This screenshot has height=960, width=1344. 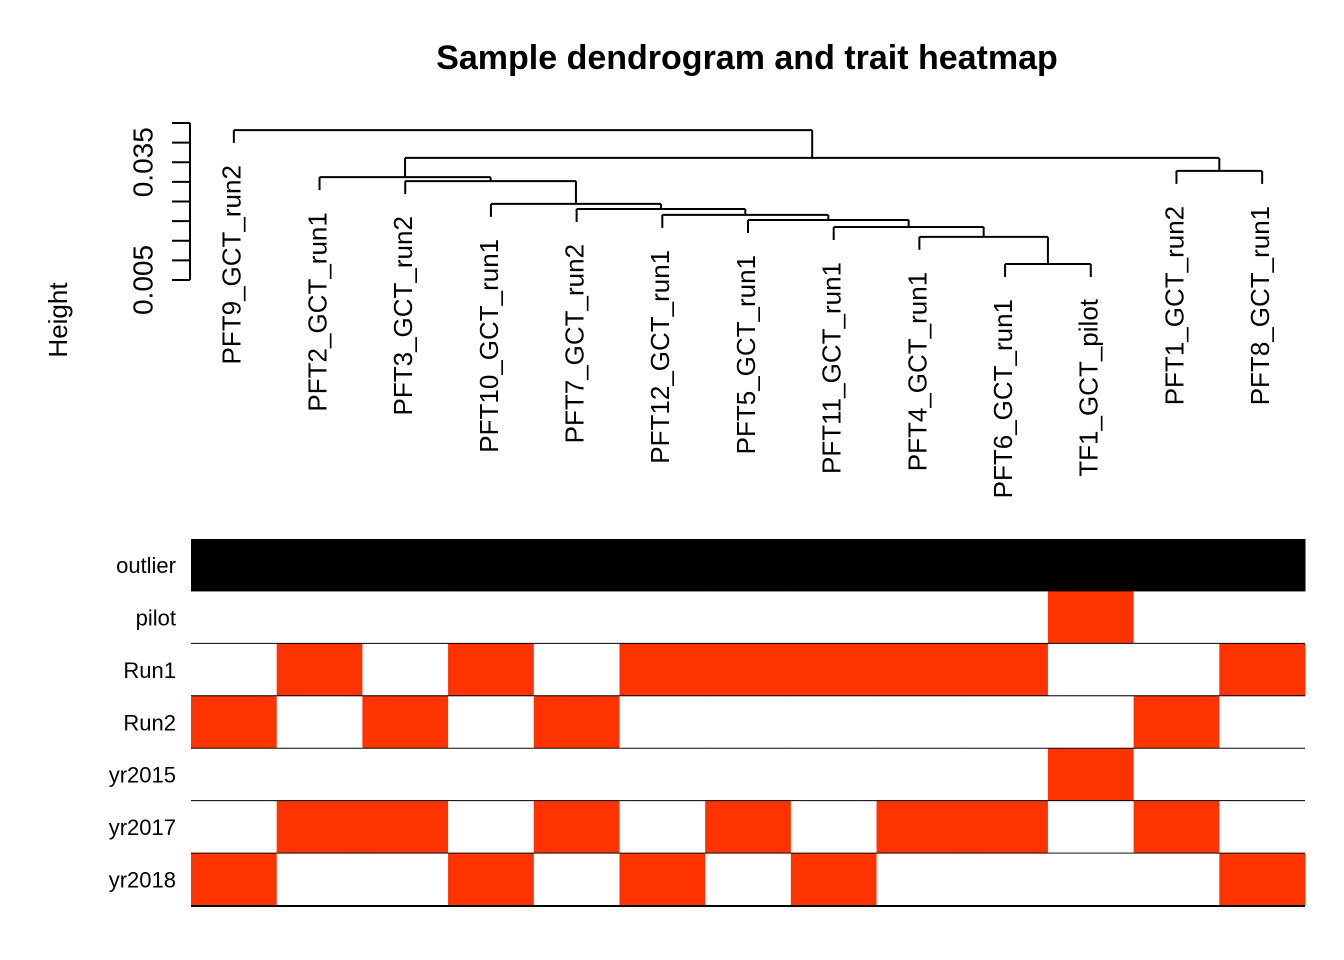 What do you see at coordinates (747, 58) in the screenshot?
I see `chart-title: Sample dendrogram and trait heatmap` at bounding box center [747, 58].